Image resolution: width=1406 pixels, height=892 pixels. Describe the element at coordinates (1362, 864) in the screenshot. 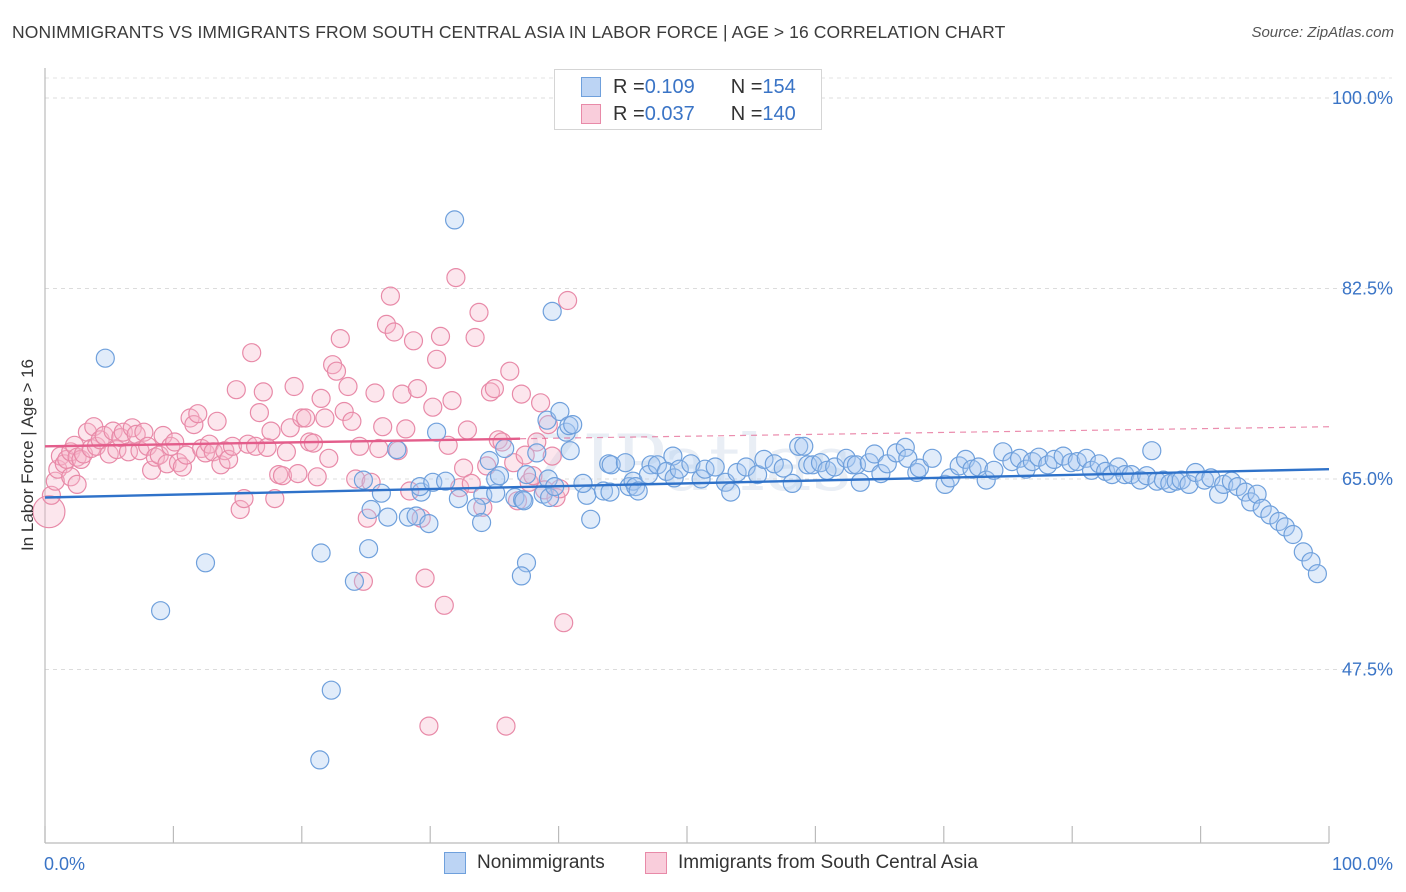

I see `x-tick-label-max: 100.0%` at that location.